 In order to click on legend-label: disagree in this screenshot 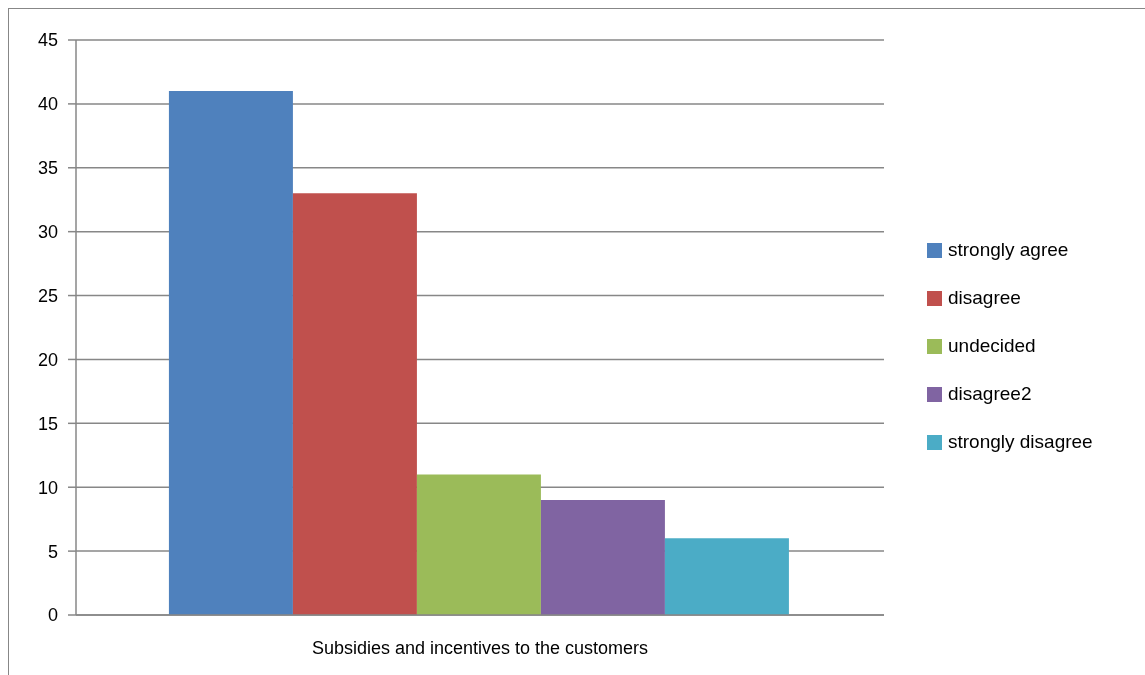, I will do `click(984, 298)`.